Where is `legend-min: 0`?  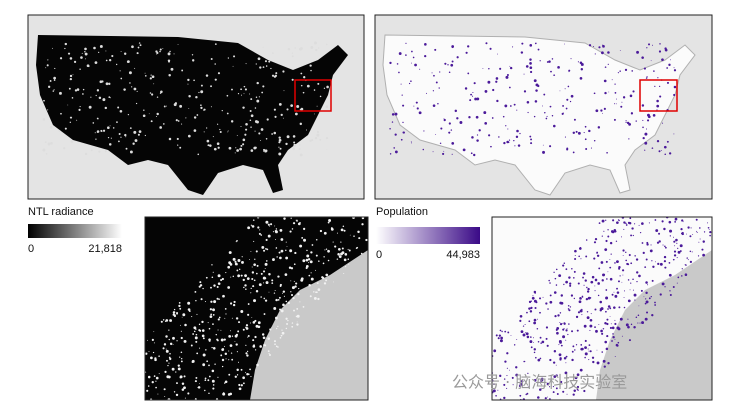
legend-min: 0 is located at coordinates (31, 249).